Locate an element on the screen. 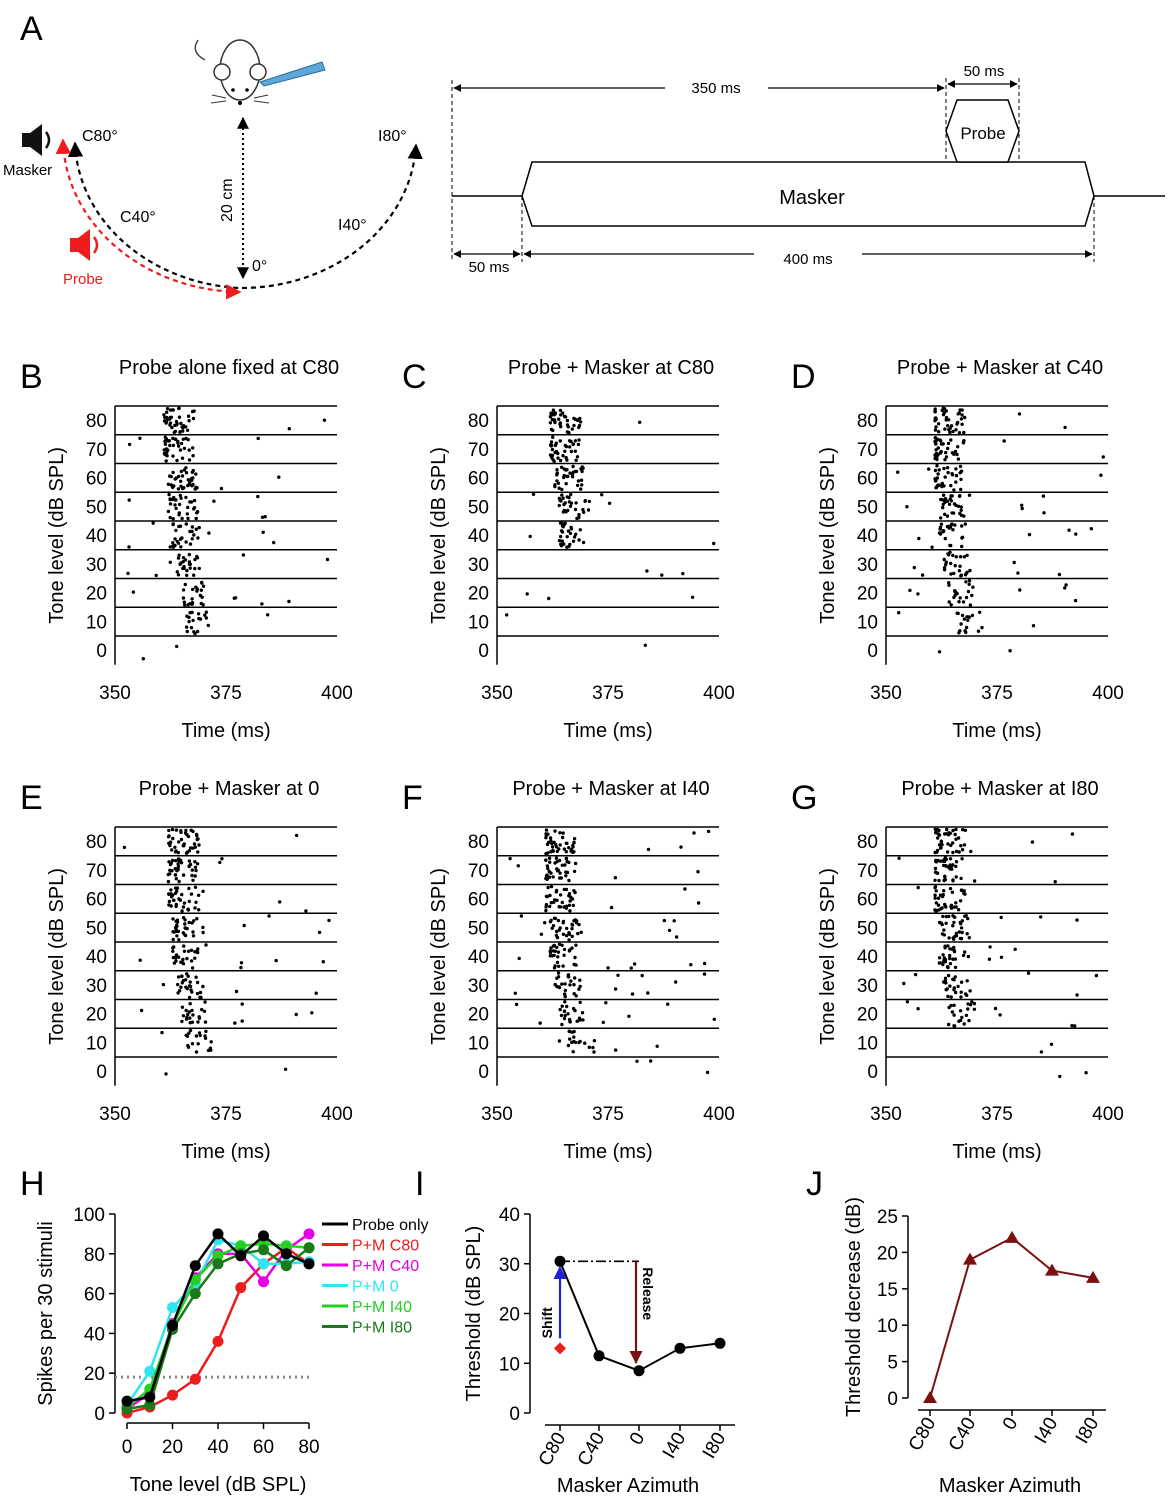 This screenshot has height=1501, width=1169. y-tick-label: 60 is located at coordinates (867, 900).